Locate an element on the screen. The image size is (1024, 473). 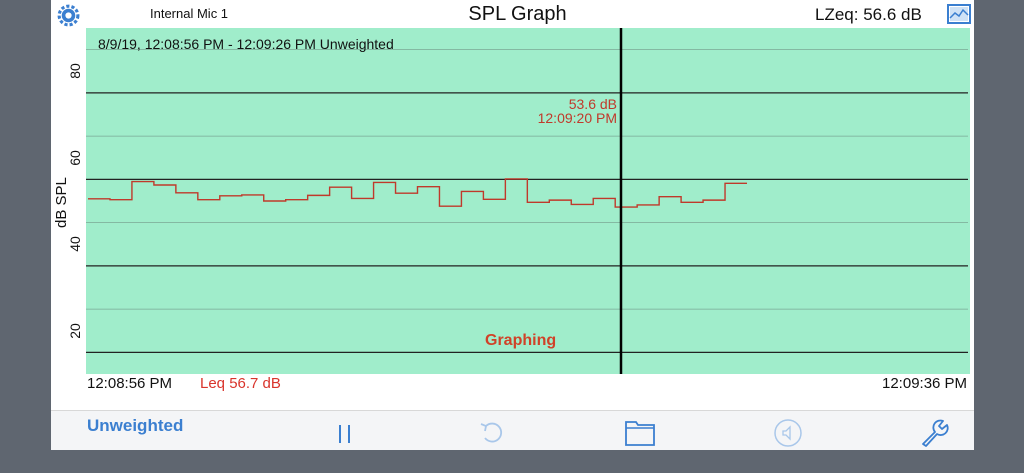
gear-icon is located at coordinates (68, 15).